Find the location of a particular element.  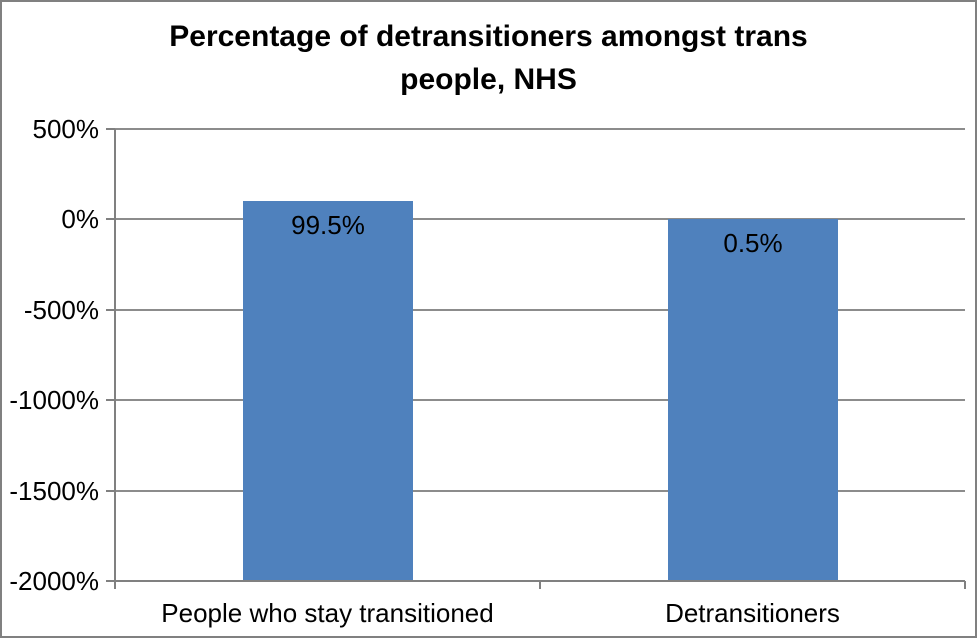

y-axis-tick-0% is located at coordinates (110, 219).